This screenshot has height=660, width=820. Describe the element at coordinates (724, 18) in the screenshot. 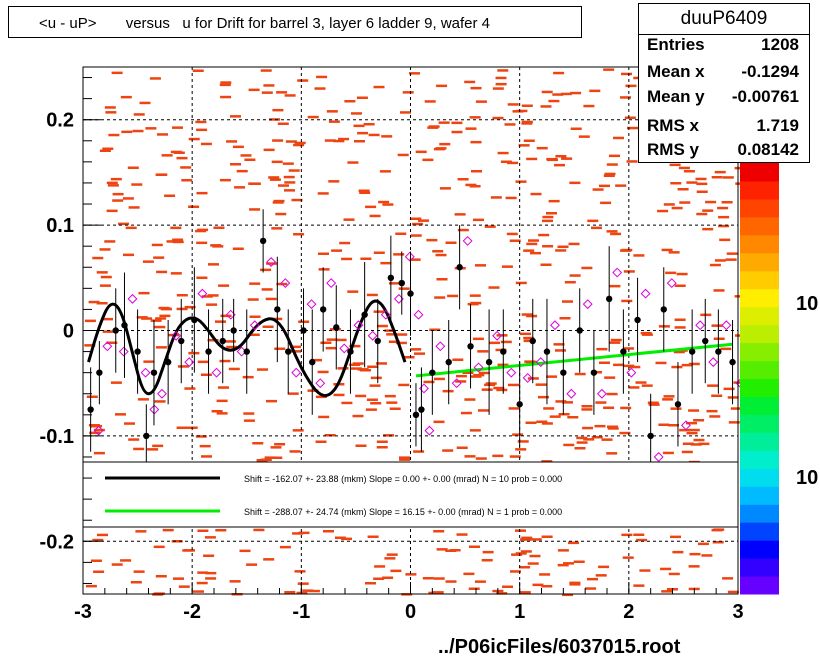

I see `stats-histogram-name: duuP6409` at that location.